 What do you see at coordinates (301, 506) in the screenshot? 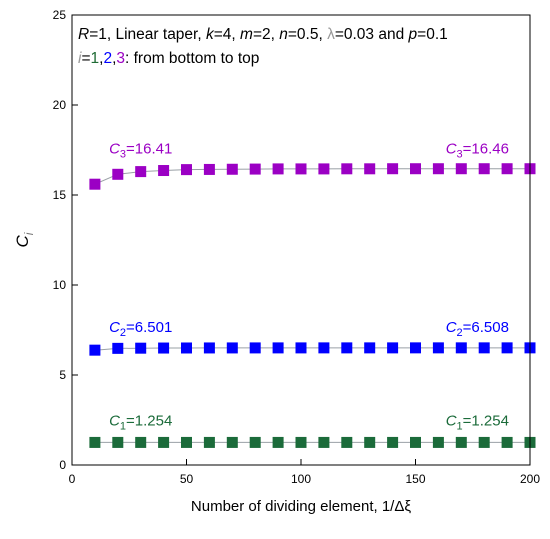
I see `x-axis-label: Number of dividing element, 1/Δξ` at bounding box center [301, 506].